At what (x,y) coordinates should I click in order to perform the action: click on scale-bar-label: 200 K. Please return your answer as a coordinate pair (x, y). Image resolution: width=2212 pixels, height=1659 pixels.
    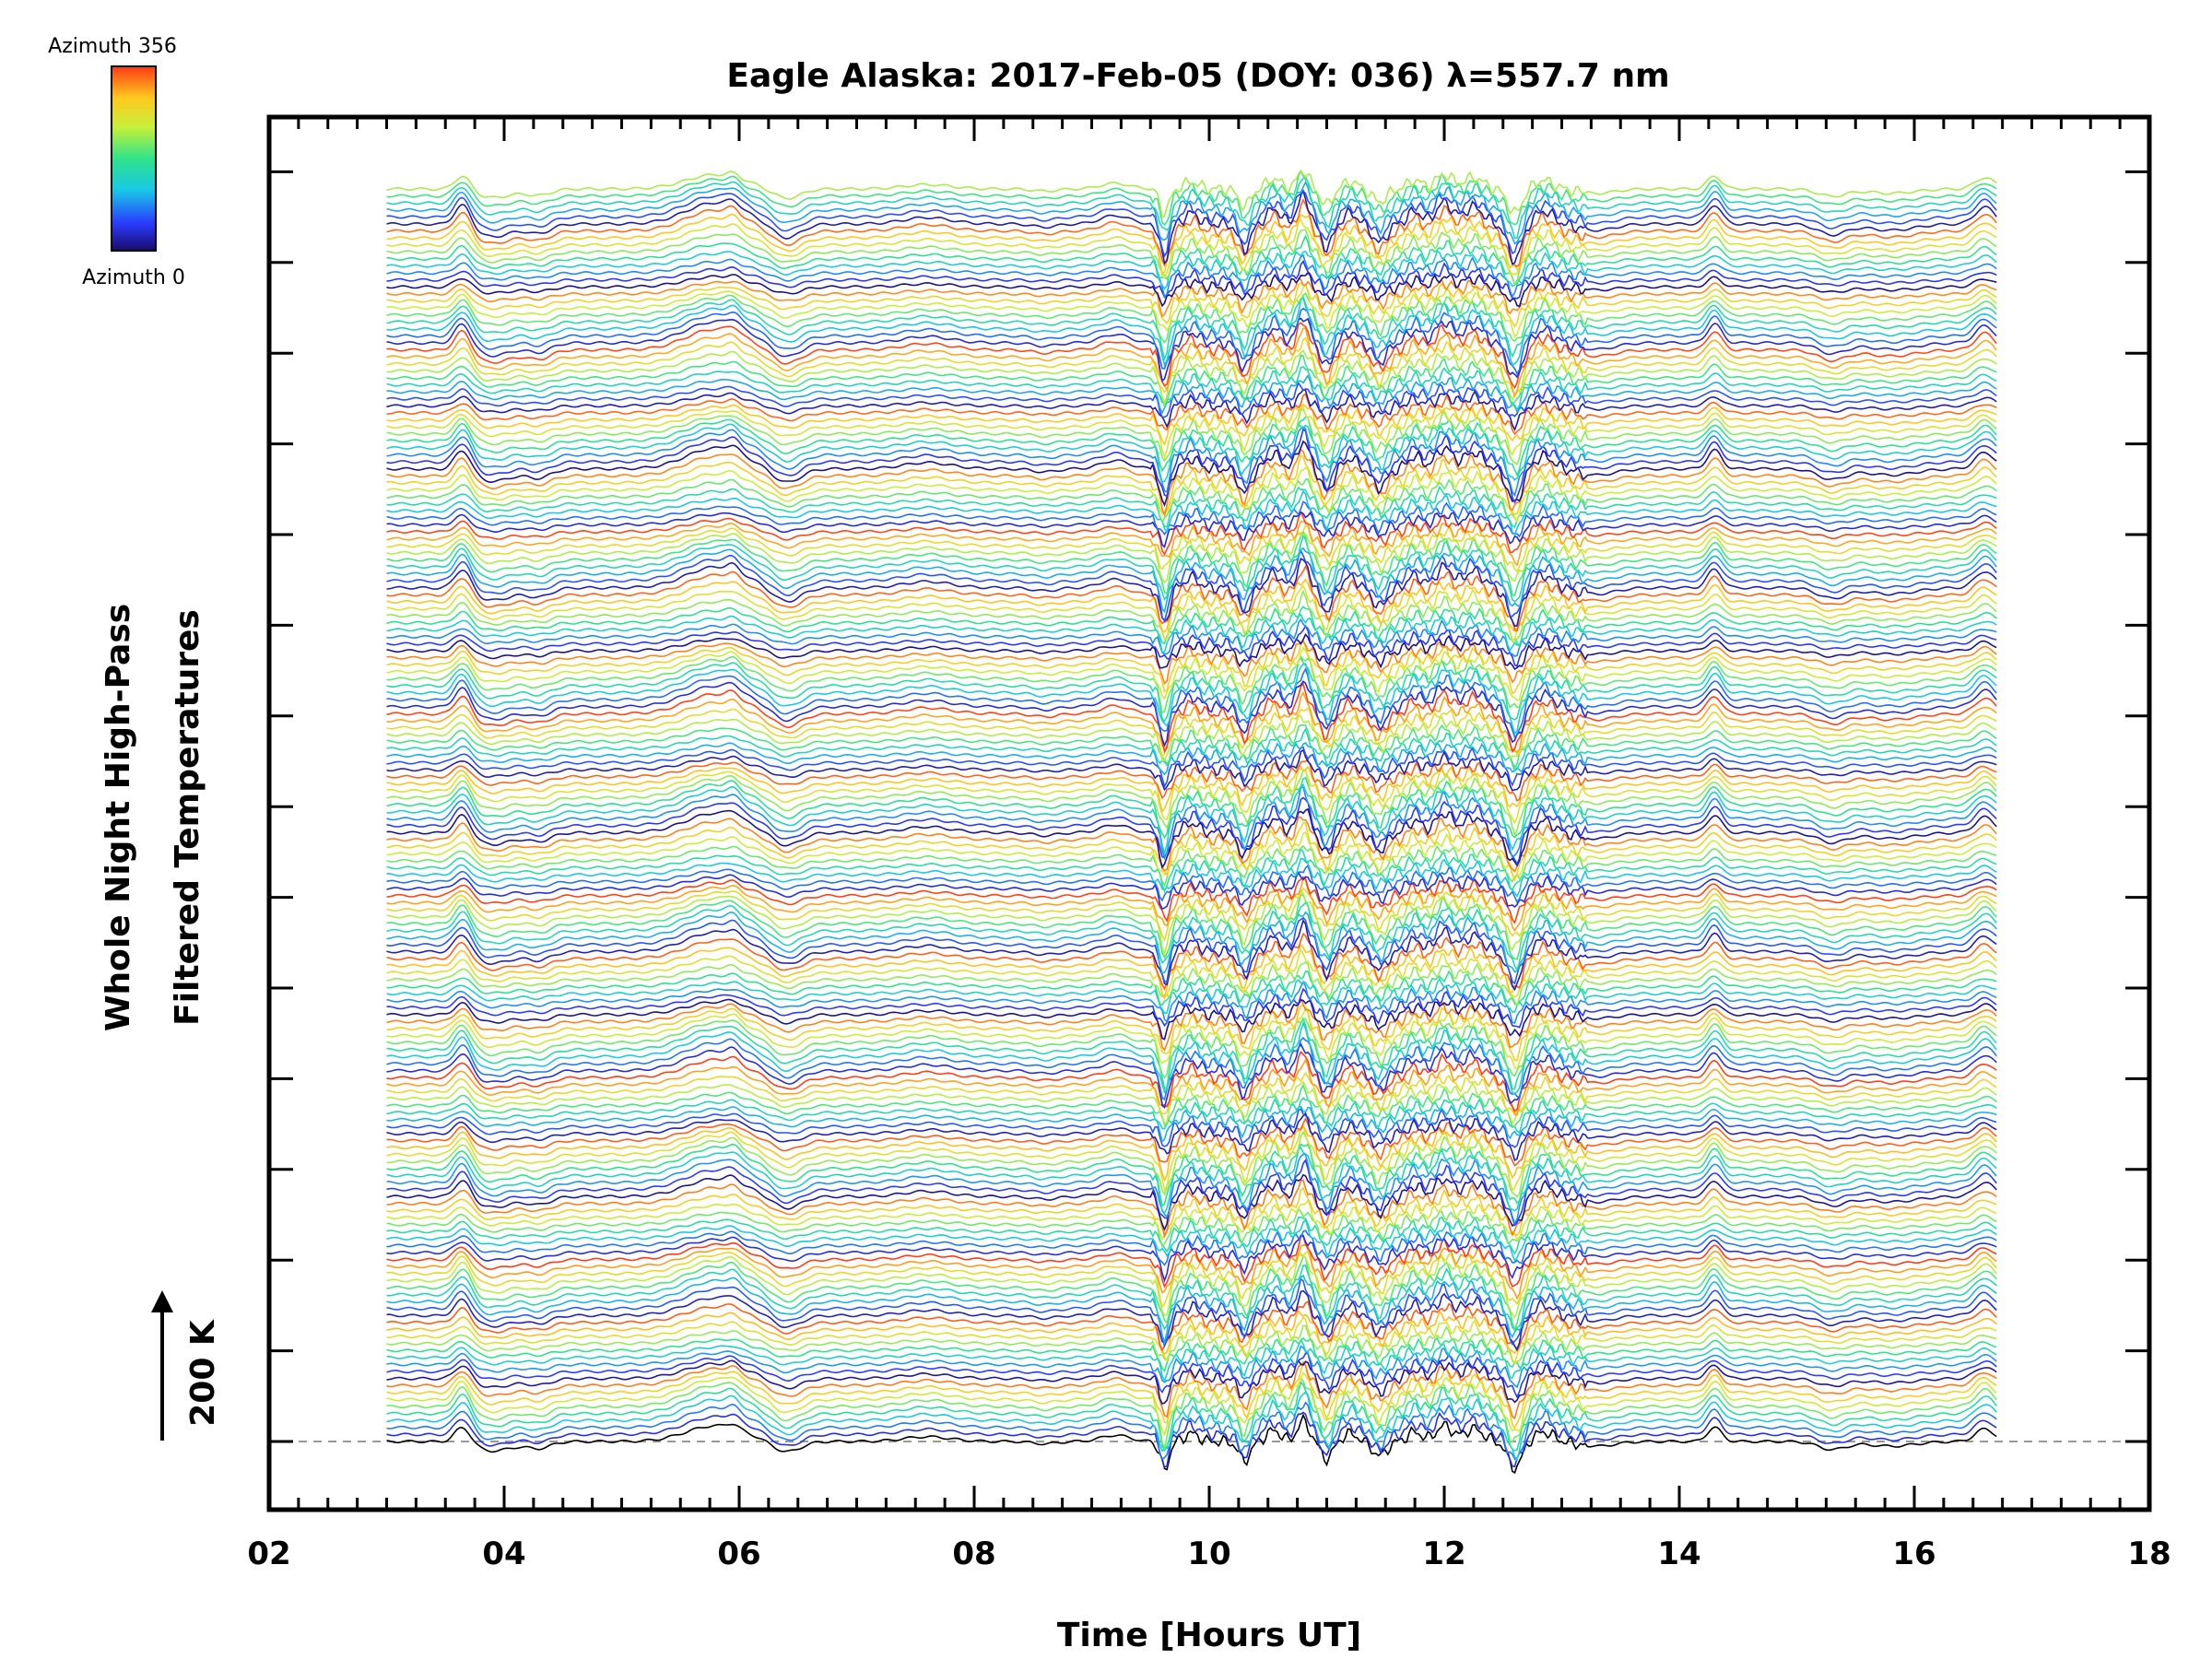
    Looking at the image, I should click on (203, 1373).